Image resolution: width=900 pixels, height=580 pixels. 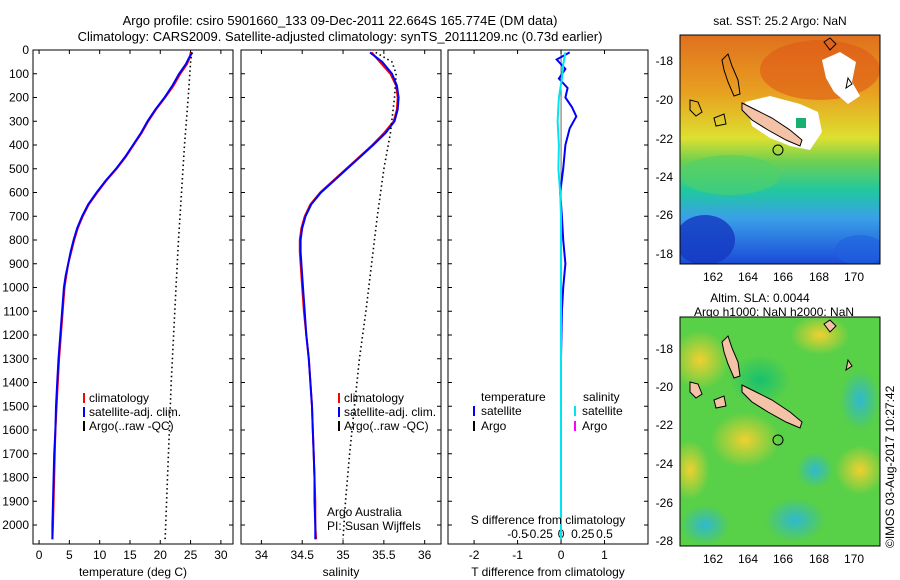 What do you see at coordinates (604, 555) in the screenshot?
I see `xtick-label: 1` at bounding box center [604, 555].